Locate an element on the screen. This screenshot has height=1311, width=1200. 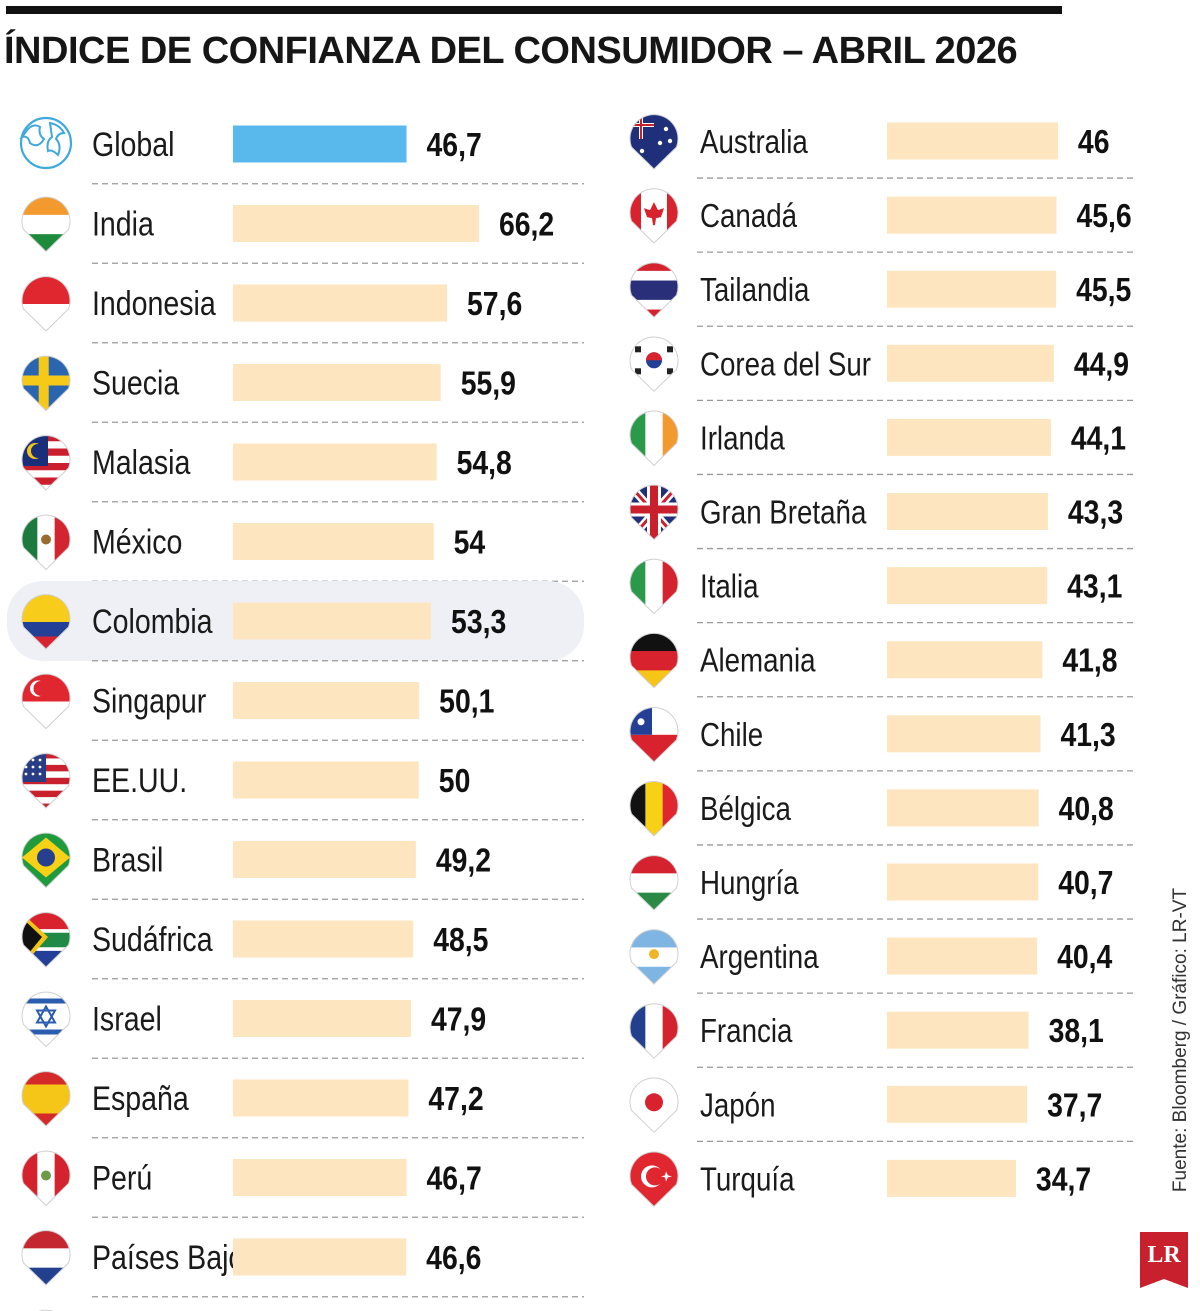
flag-israel-icon is located at coordinates (46, 1019).